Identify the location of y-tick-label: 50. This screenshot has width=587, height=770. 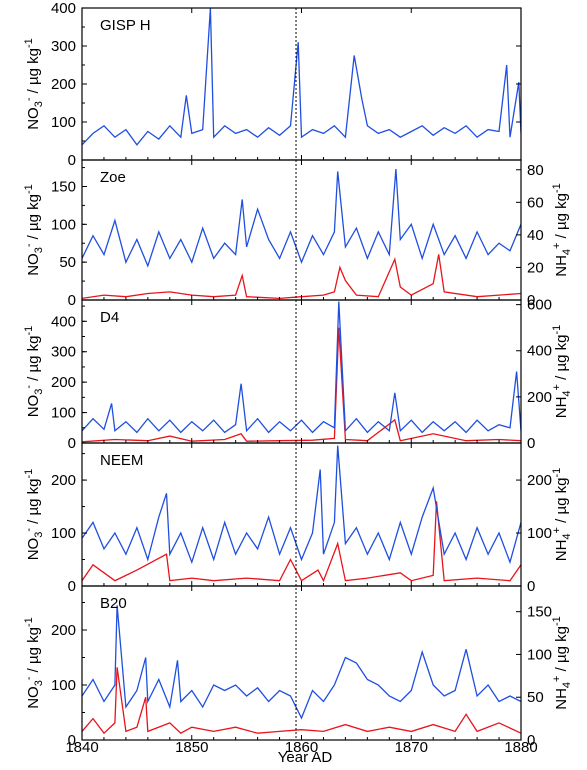
(67, 262).